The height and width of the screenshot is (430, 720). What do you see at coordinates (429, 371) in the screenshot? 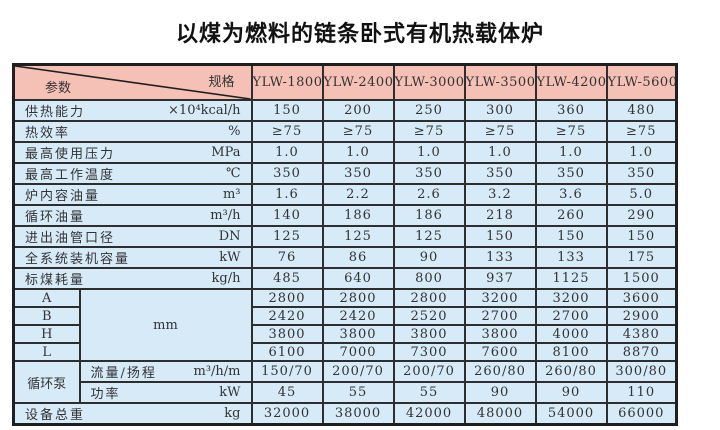
I see `spec-value: 200/70` at bounding box center [429, 371].